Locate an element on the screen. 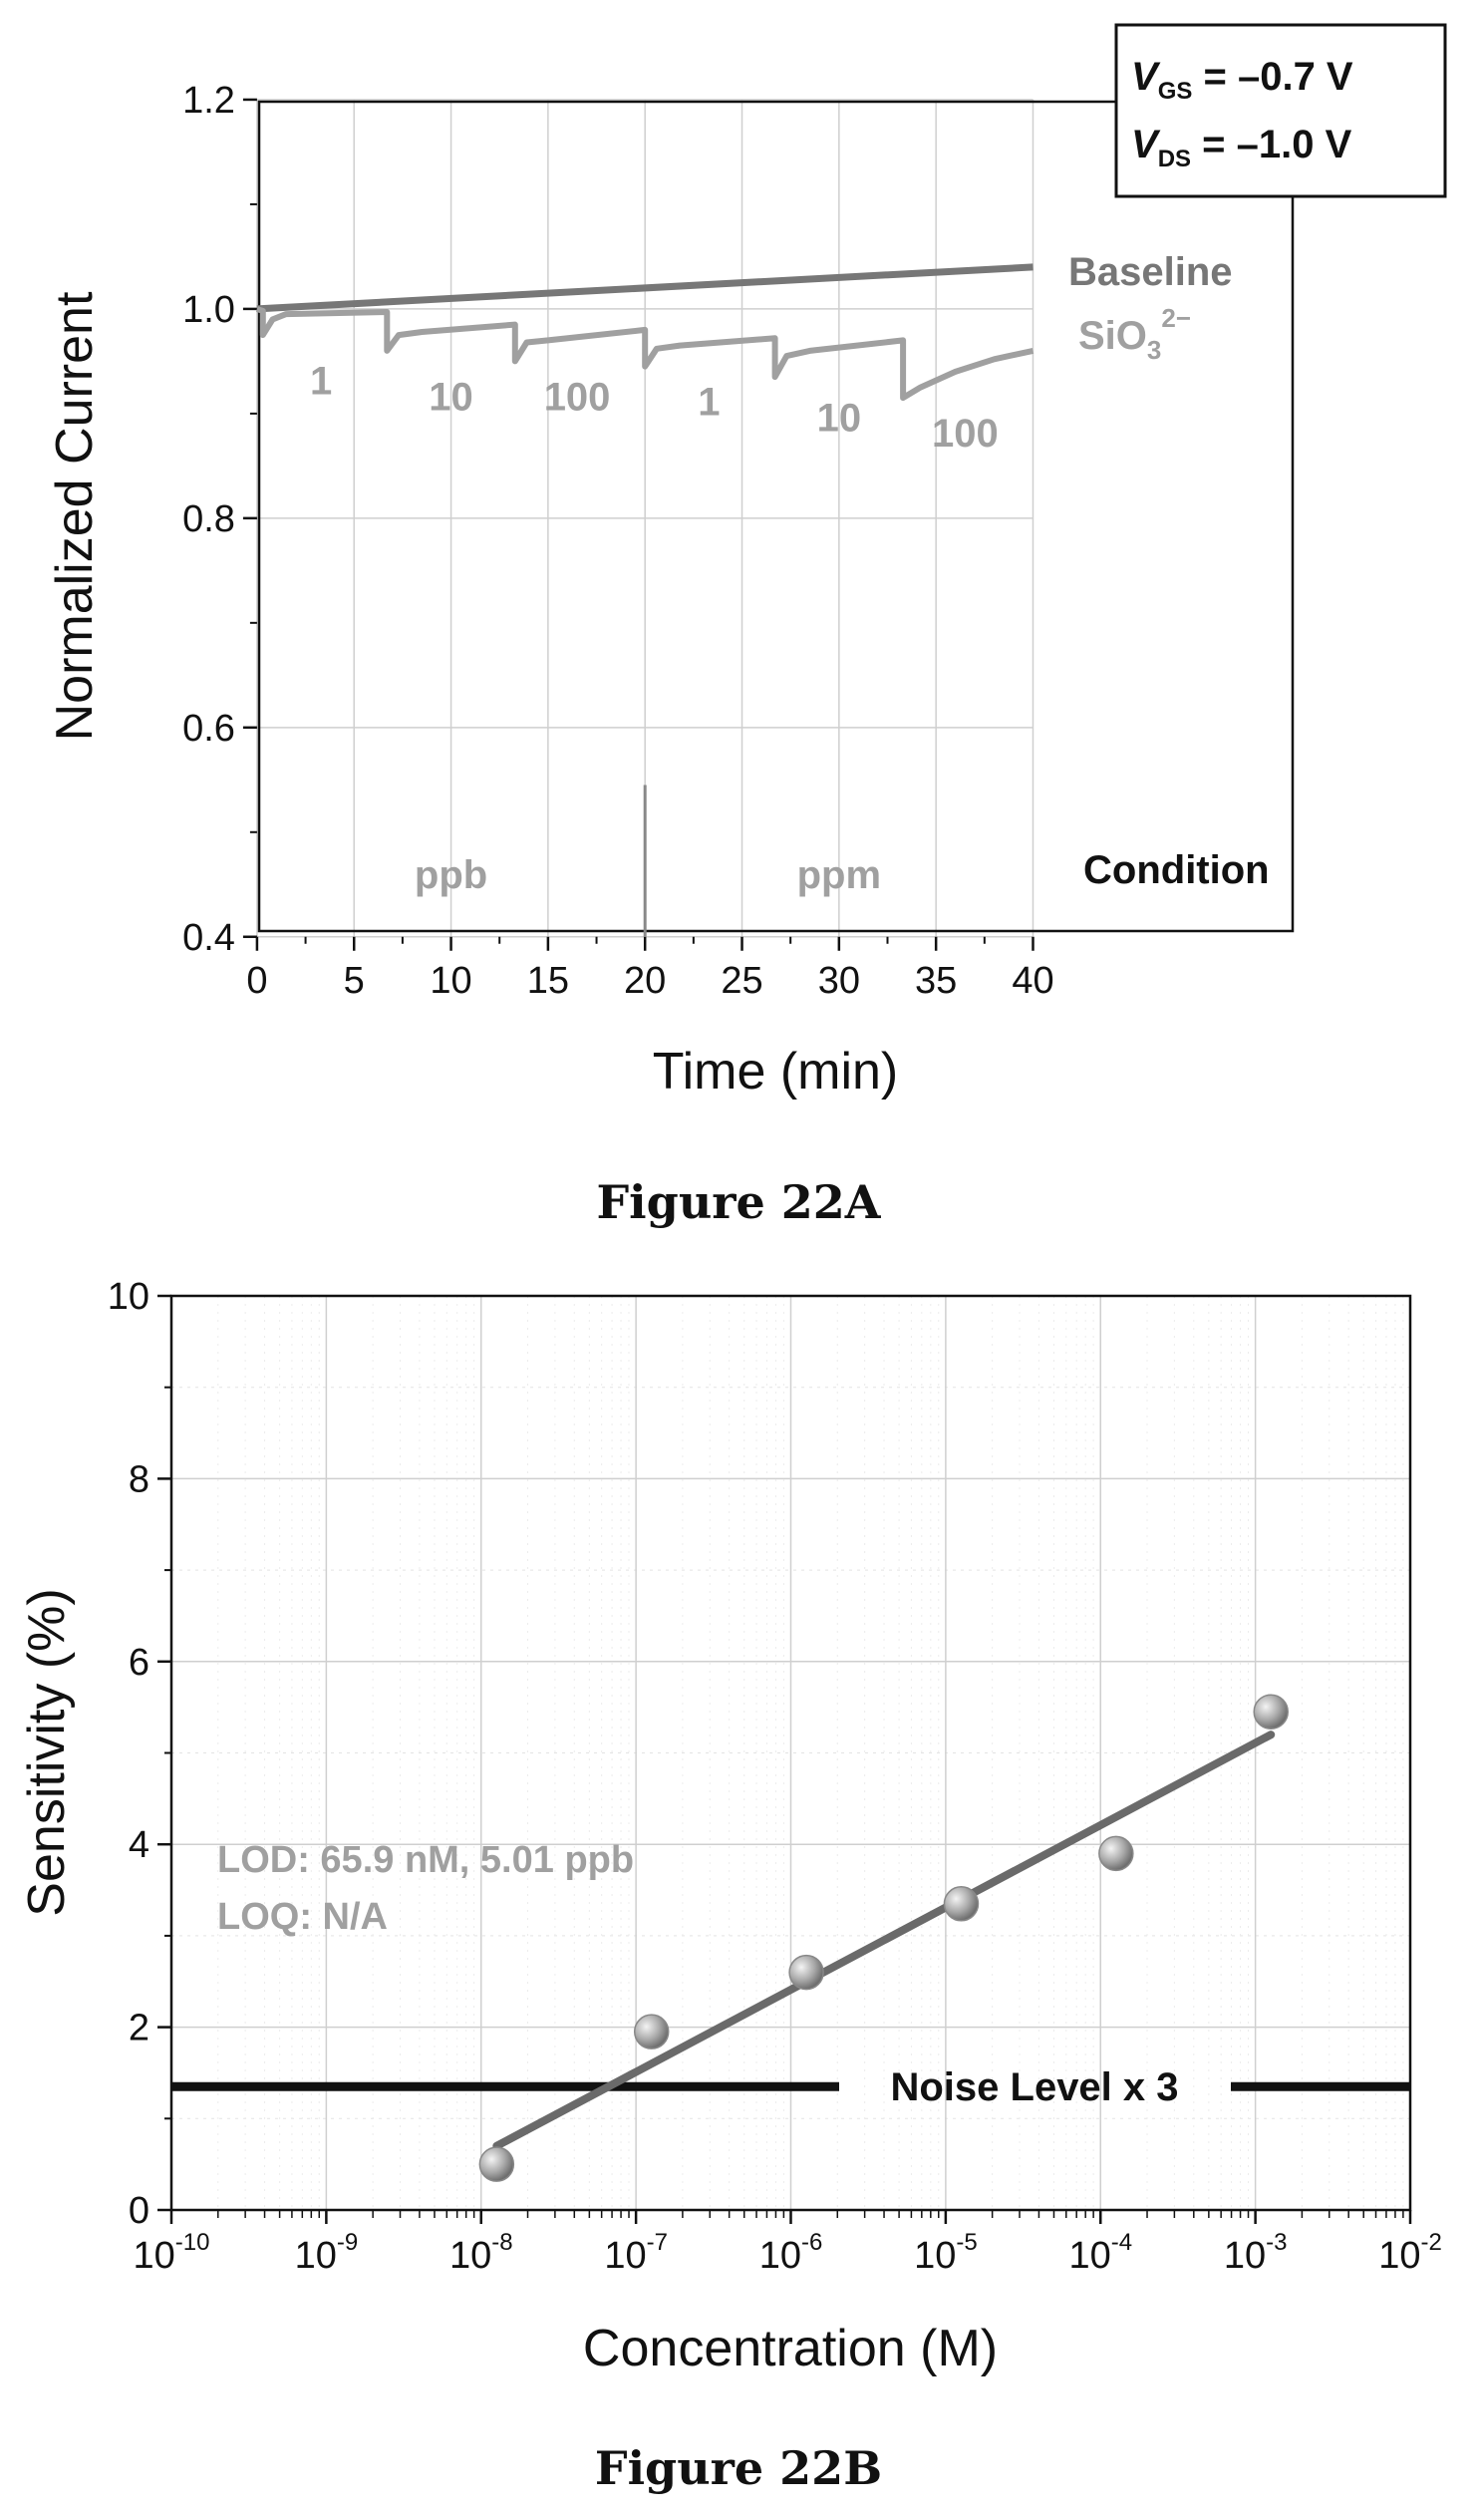 Image resolution: width=1478 pixels, height=2520 pixels. x-tick-label: 10⁻⁷ is located at coordinates (636, 2253).